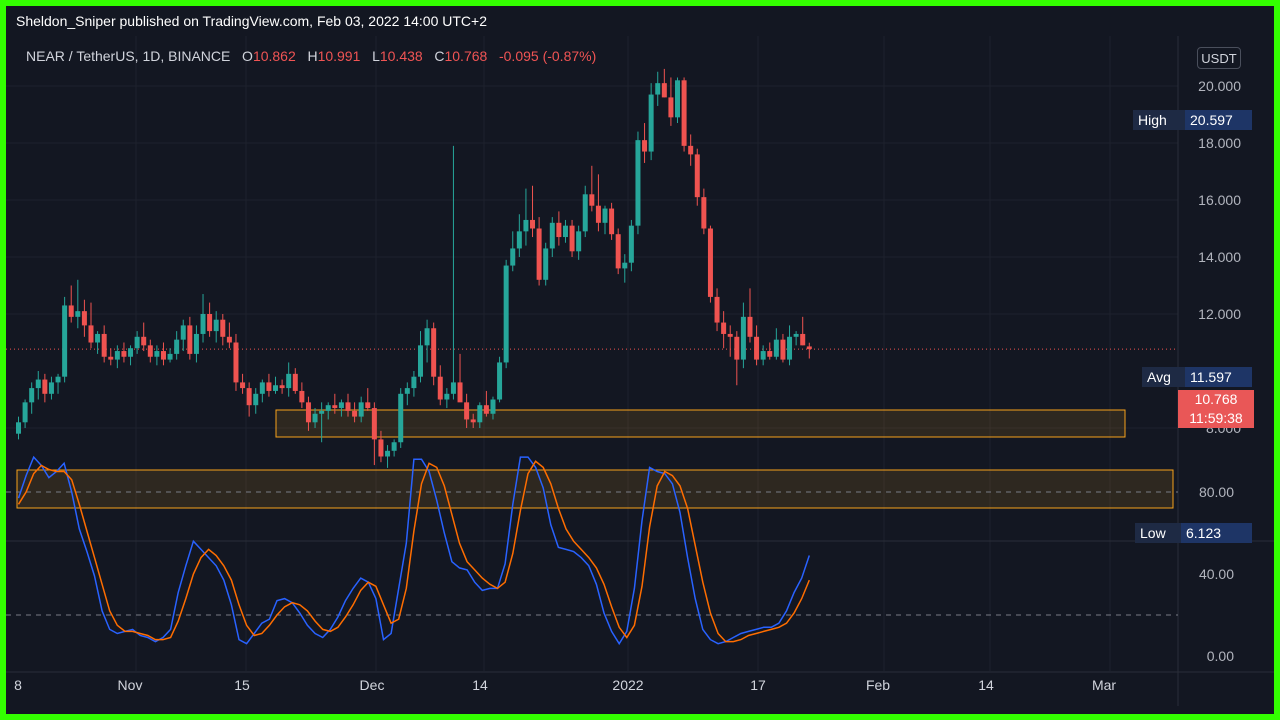 Image resolution: width=1280 pixels, height=720 pixels. Describe the element at coordinates (339, 56) in the screenshot. I see `high-value: 10.991` at that location.